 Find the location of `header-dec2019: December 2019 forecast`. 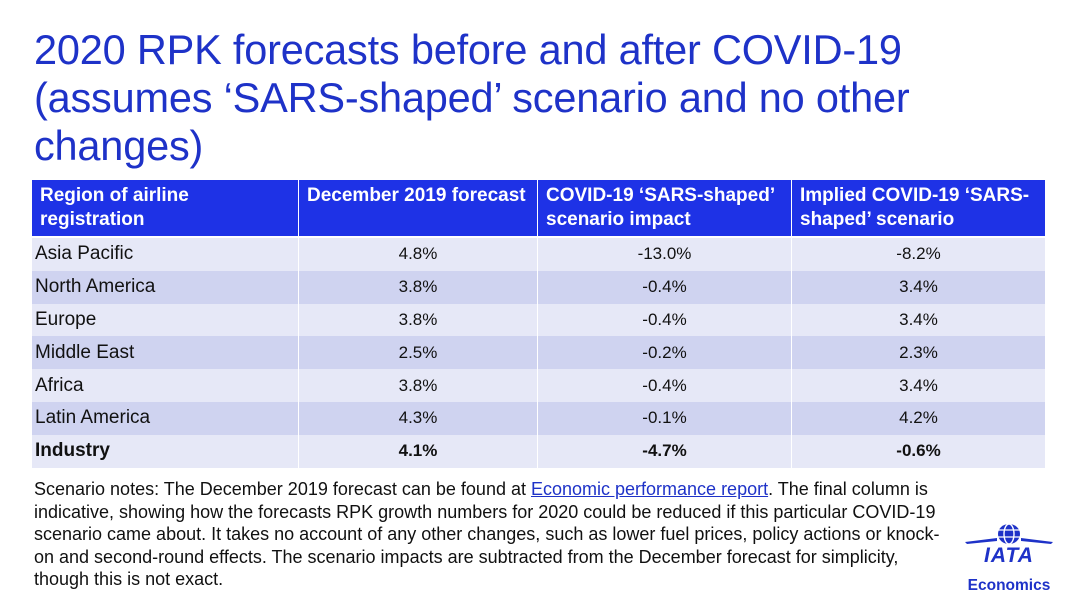

header-dec2019: December 2019 forecast is located at coordinates (418, 209).